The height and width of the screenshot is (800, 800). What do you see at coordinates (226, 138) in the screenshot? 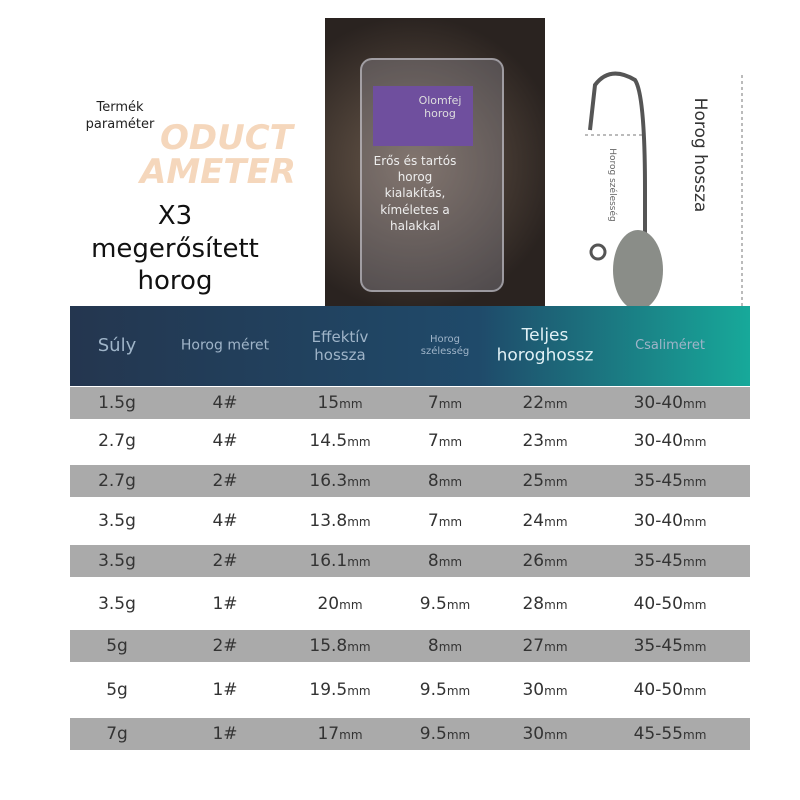
I see `watermark: ODUCT` at bounding box center [226, 138].